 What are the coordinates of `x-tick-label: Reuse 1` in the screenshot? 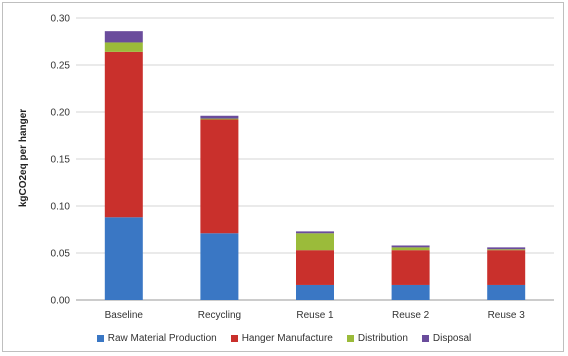 It's located at (315, 315).